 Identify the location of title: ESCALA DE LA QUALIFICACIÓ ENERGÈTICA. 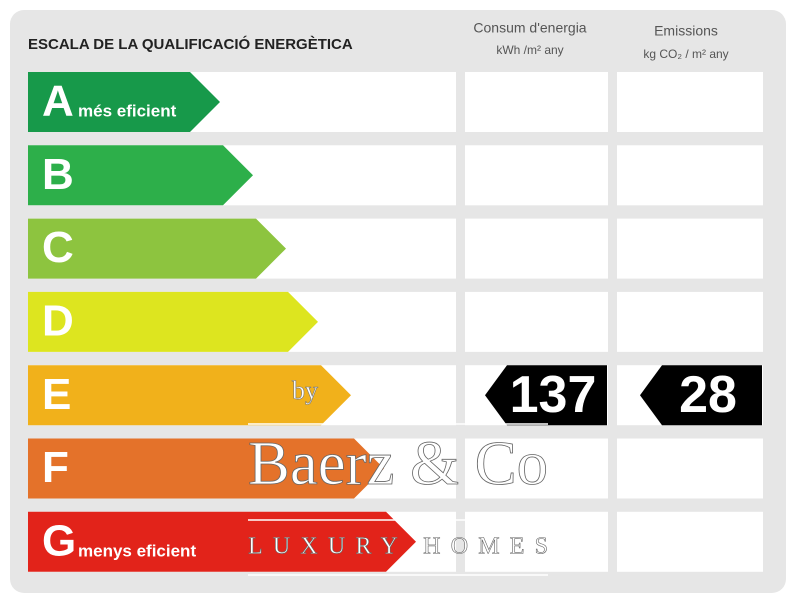
(190, 44).